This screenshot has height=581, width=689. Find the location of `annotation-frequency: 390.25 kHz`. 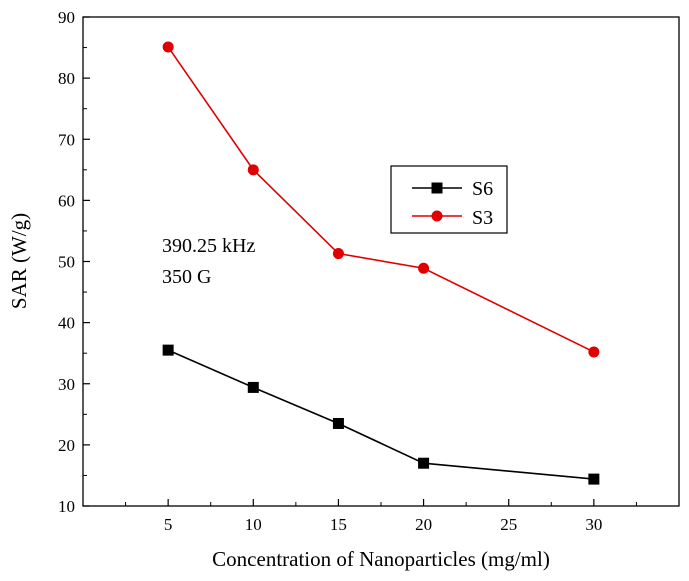

annotation-frequency: 390.25 kHz is located at coordinates (208, 246).